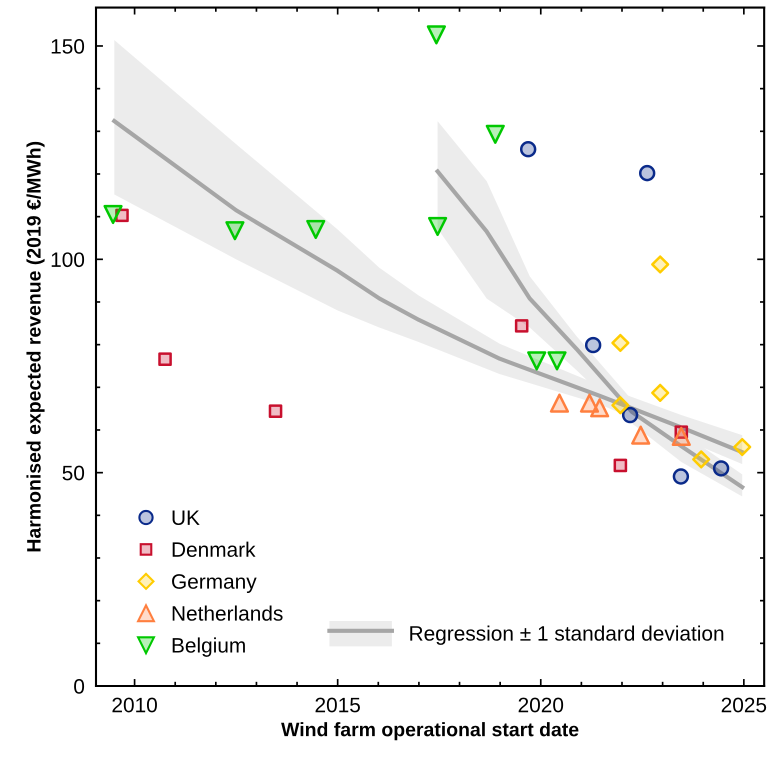 Image resolution: width=768 pixels, height=758 pixels. What do you see at coordinates (541, 705) in the screenshot?
I see `x-tick-label: 2020` at bounding box center [541, 705].